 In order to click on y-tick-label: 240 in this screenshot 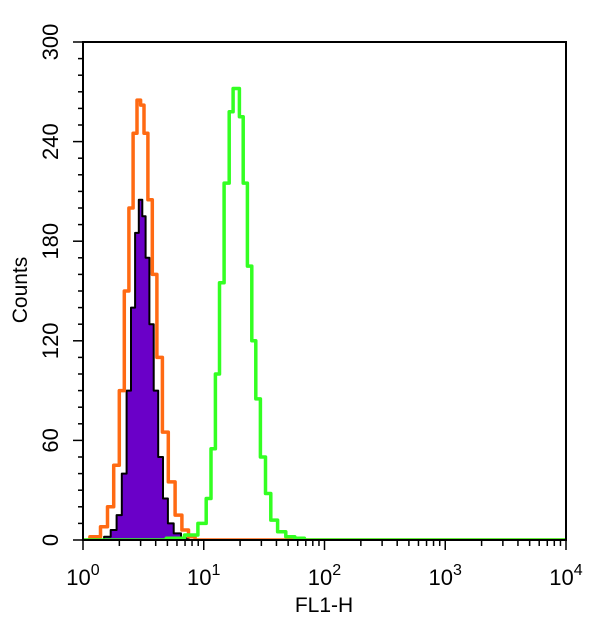, I will do `click(50, 141)`.